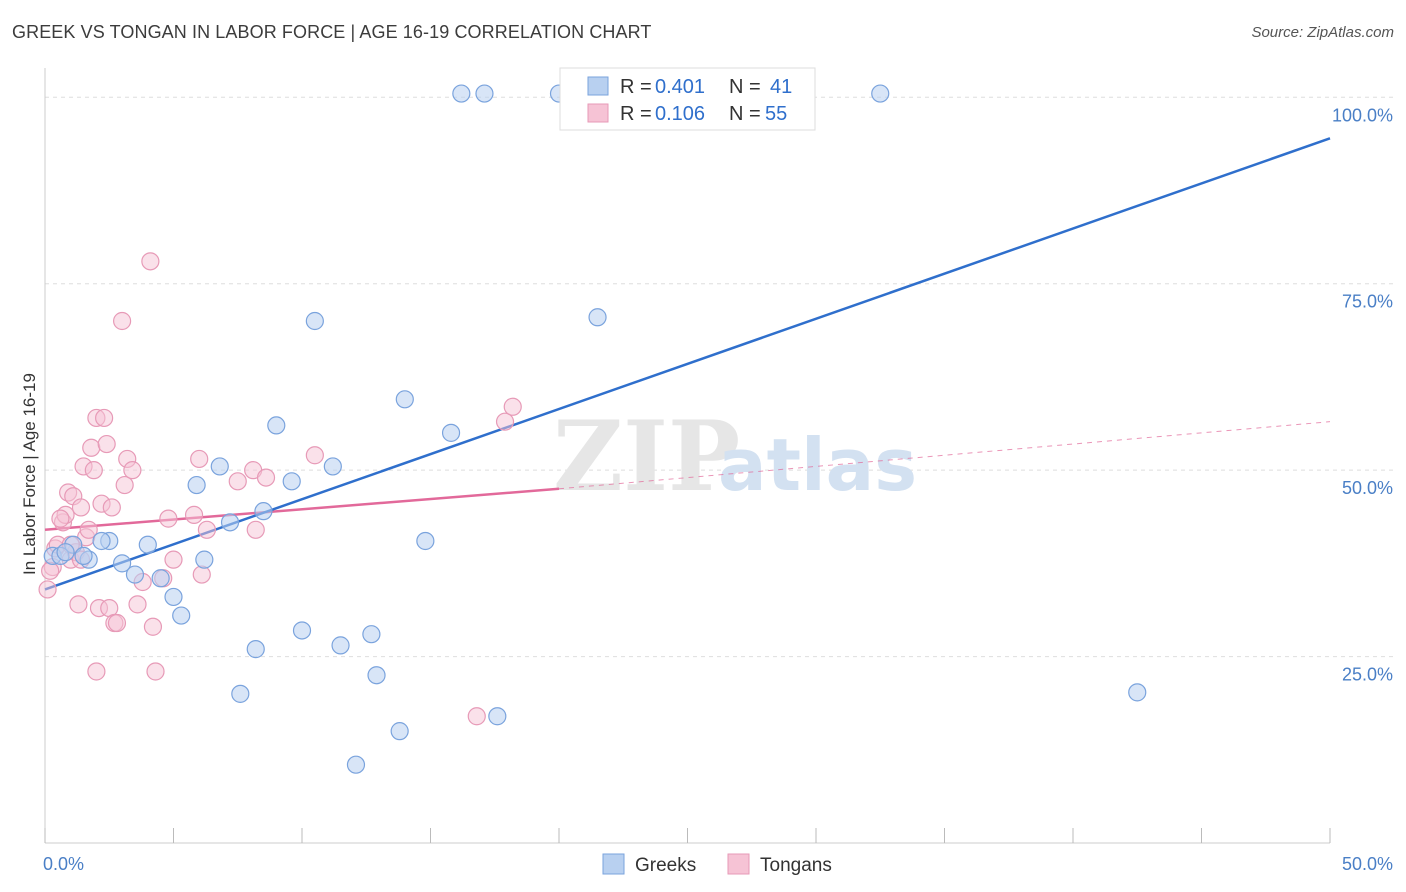  Describe the element at coordinates (598, 113) in the screenshot. I see `legend-swatch-tongans` at that location.